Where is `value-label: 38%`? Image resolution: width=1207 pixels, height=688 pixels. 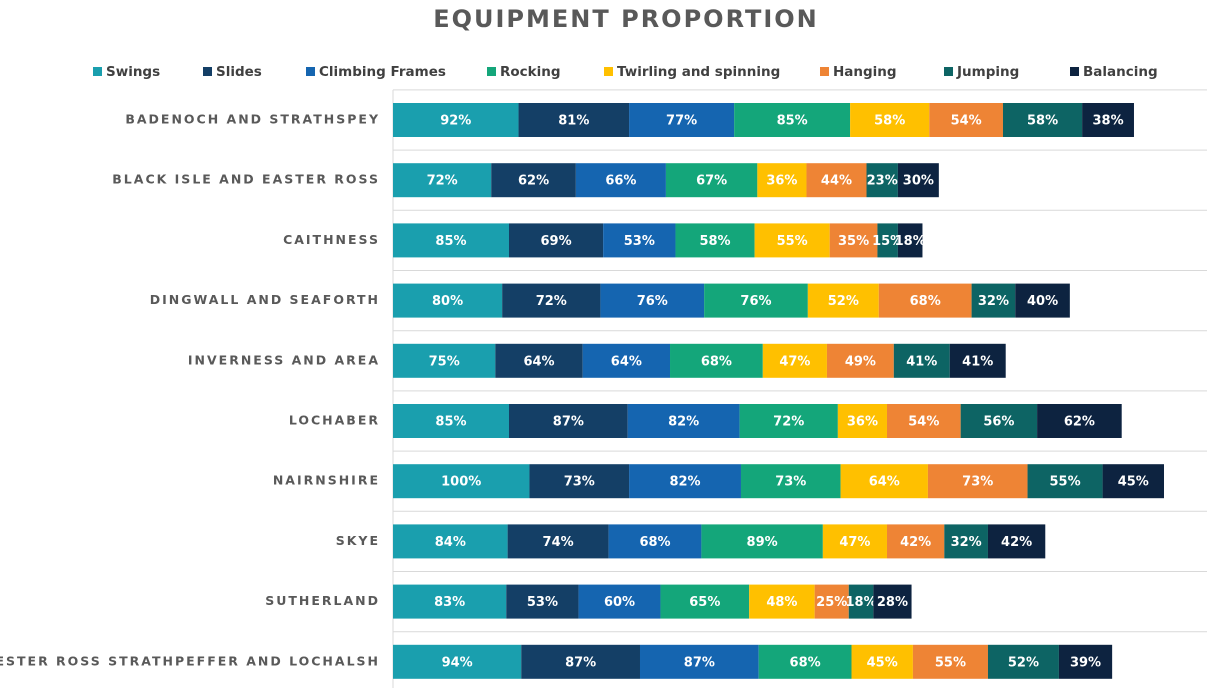
value-label: 38% is located at coordinates (1107, 121).